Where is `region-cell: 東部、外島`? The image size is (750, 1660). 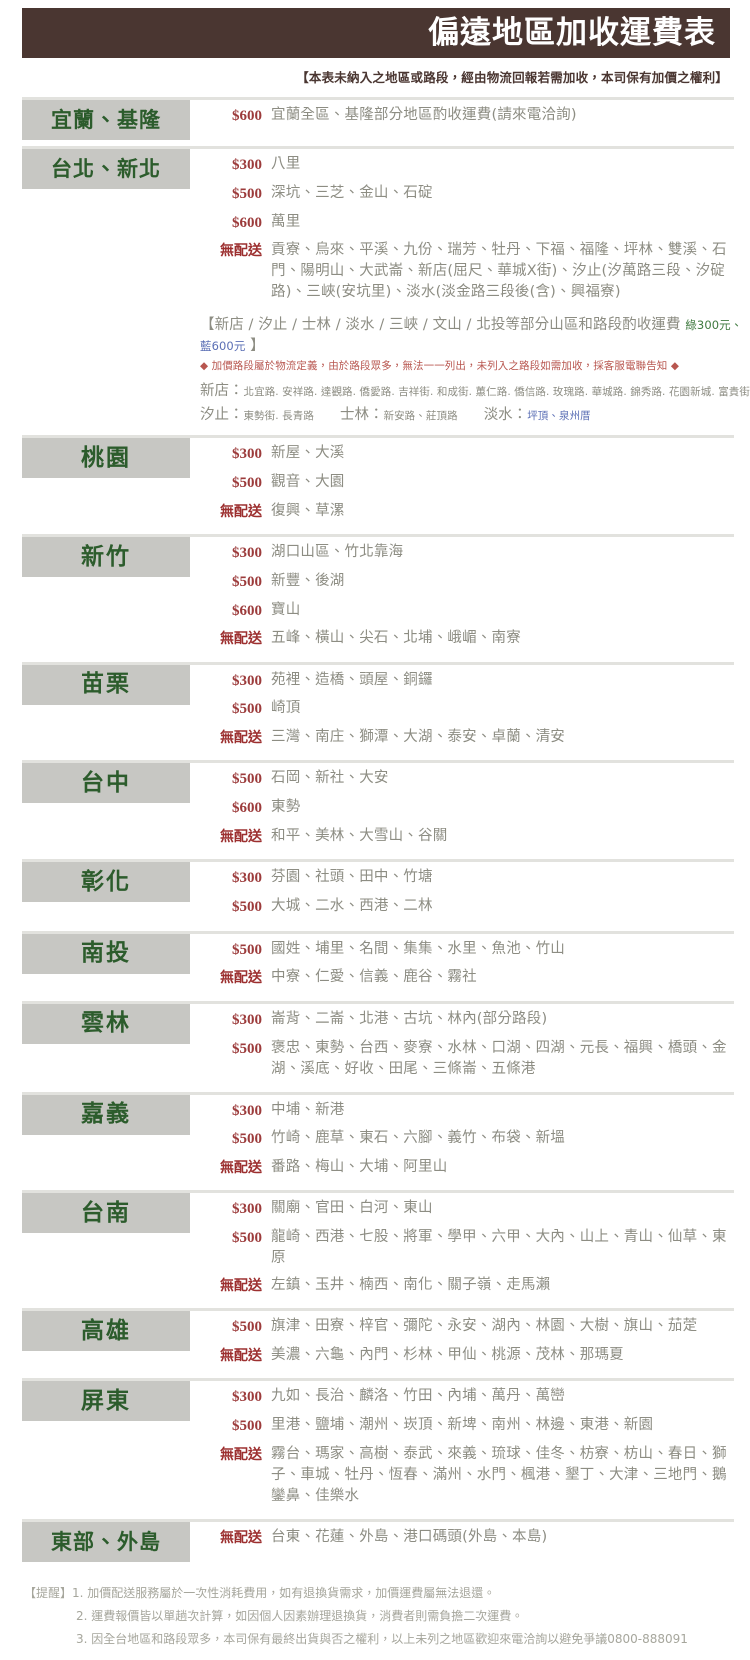 region-cell: 東部、外島 is located at coordinates (106, 1542).